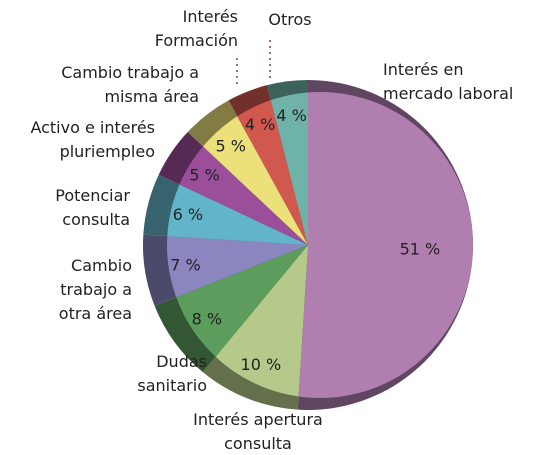 The height and width of the screenshot is (455, 538). Describe the element at coordinates (107, 151) in the screenshot. I see `label-line: pluriempleo` at that location.